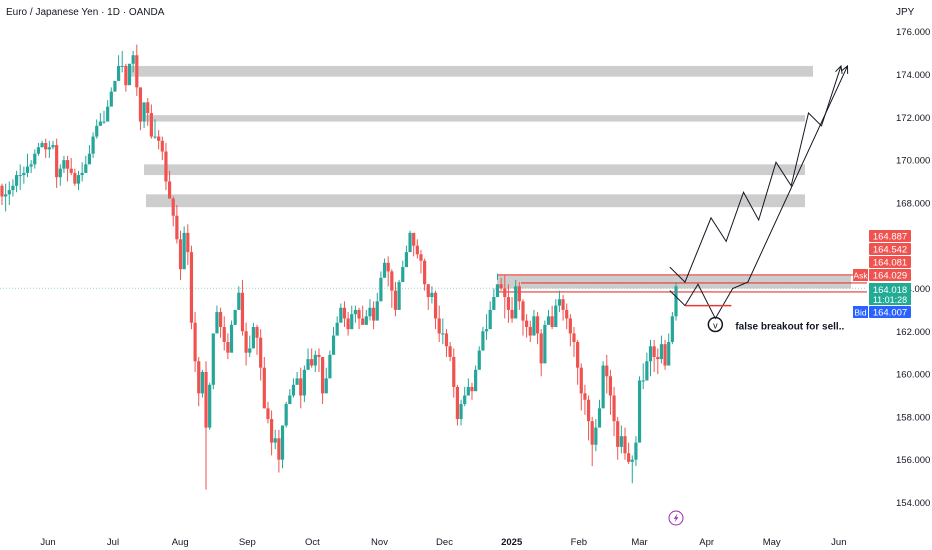  What do you see at coordinates (890, 249) in the screenshot?
I see `level-tag-2: 164.542` at bounding box center [890, 249].